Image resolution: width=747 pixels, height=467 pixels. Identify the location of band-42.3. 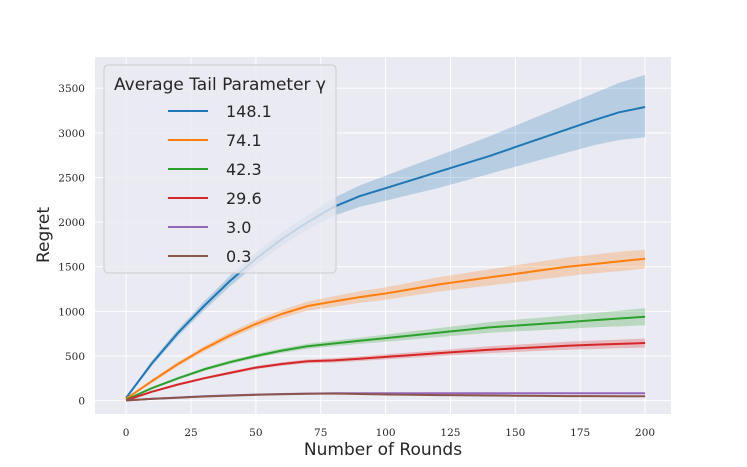
(386, 354).